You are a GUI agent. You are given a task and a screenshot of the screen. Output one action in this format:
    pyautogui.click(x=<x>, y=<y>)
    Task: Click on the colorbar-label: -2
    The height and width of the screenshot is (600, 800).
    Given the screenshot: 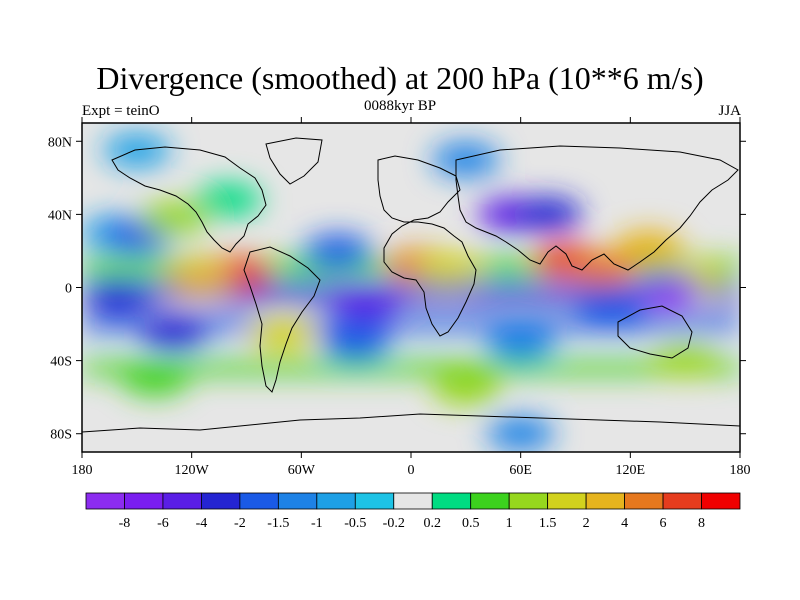 What is the action you would take?
    pyautogui.click(x=240, y=523)
    